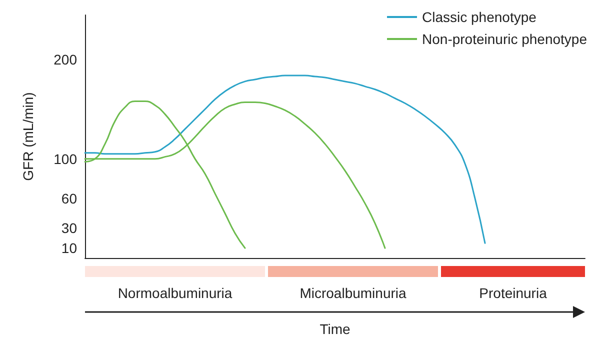  Describe the element at coordinates (28, 136) in the screenshot. I see `y-axis-title: GFR (mL/min)` at that location.